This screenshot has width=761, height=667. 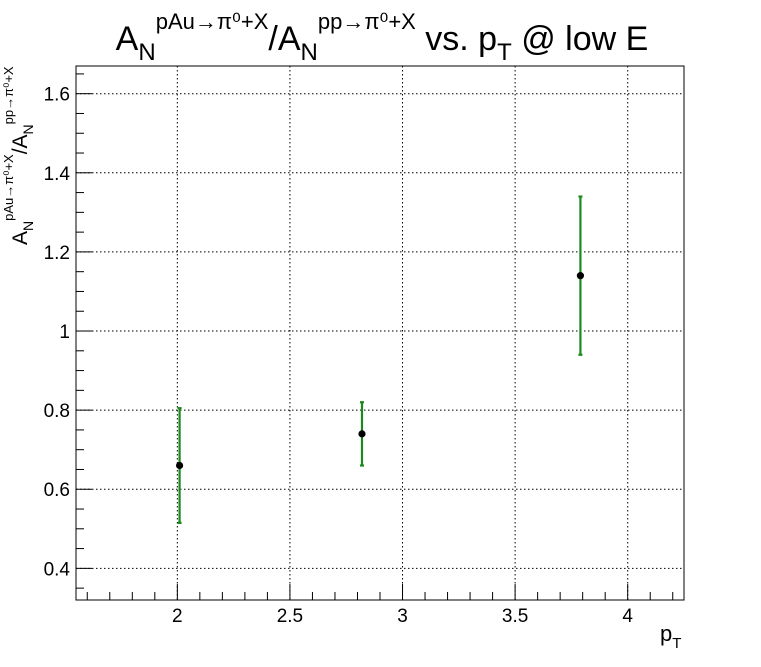 I want to click on ylabel-sup2: pp→π⁰+X, so click(x=8, y=95).